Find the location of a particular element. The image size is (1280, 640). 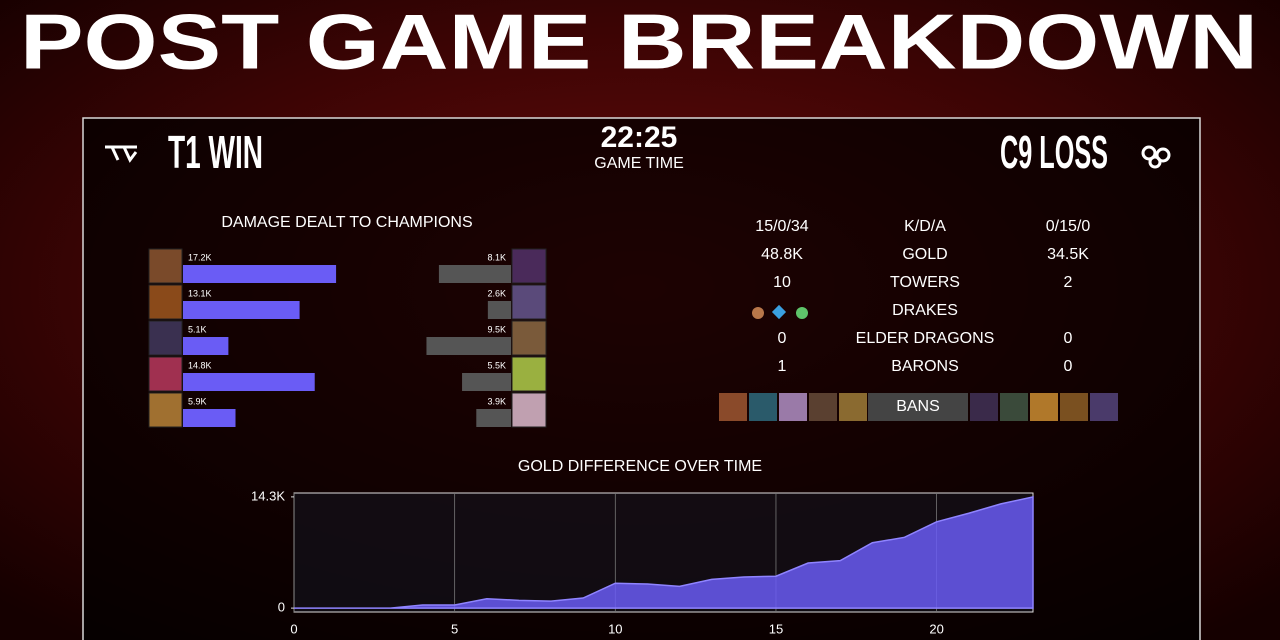

bans-box is located at coordinates (918, 407).